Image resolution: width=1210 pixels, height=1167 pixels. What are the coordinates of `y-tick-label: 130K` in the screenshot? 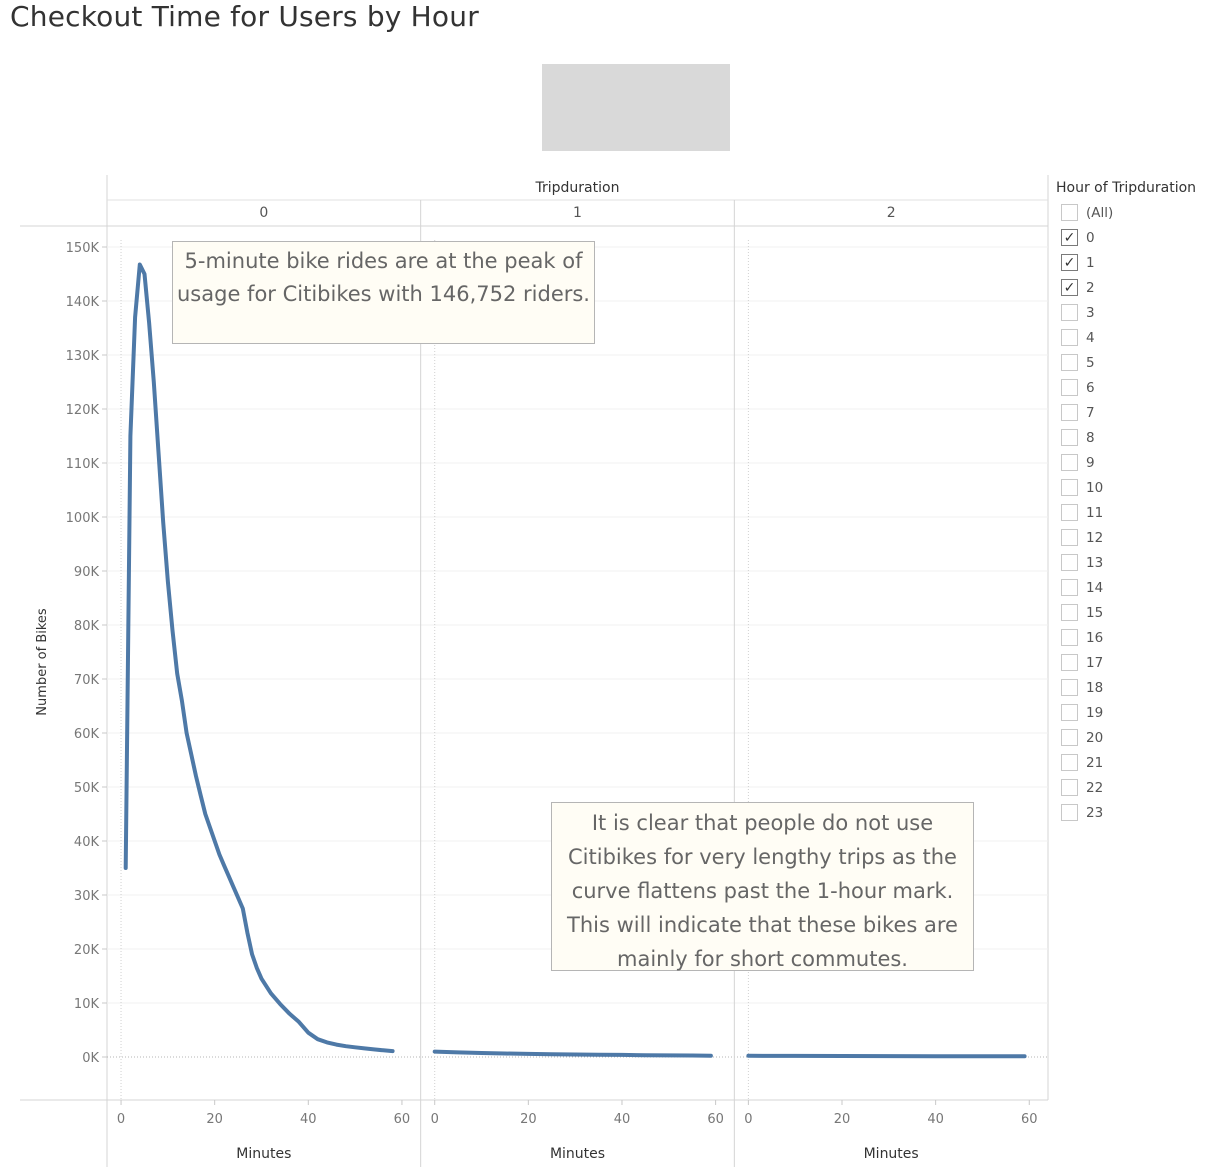 It's located at (83, 356).